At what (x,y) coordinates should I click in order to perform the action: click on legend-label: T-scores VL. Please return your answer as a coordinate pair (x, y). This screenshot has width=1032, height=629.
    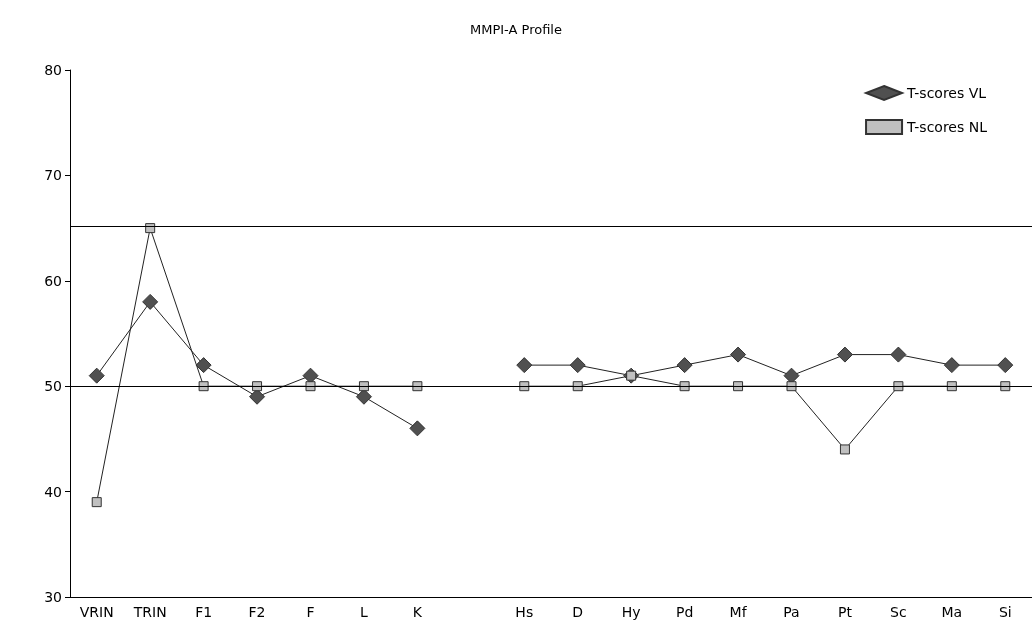
    Looking at the image, I should click on (946, 93).